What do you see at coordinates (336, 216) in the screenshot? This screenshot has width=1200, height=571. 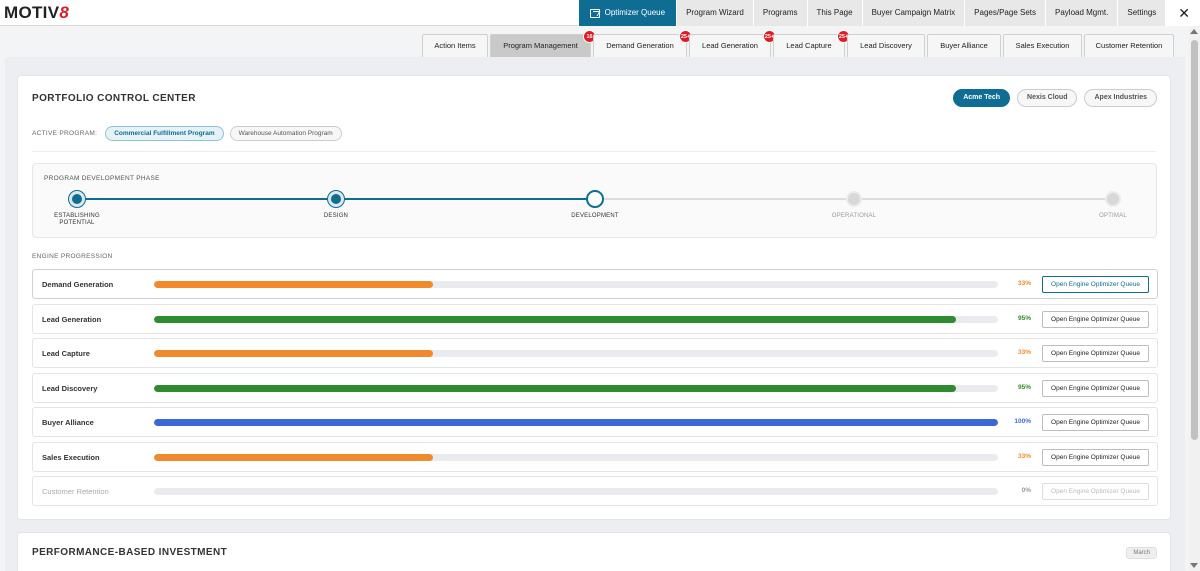 I see `phase-label-design: DESIGN` at bounding box center [336, 216].